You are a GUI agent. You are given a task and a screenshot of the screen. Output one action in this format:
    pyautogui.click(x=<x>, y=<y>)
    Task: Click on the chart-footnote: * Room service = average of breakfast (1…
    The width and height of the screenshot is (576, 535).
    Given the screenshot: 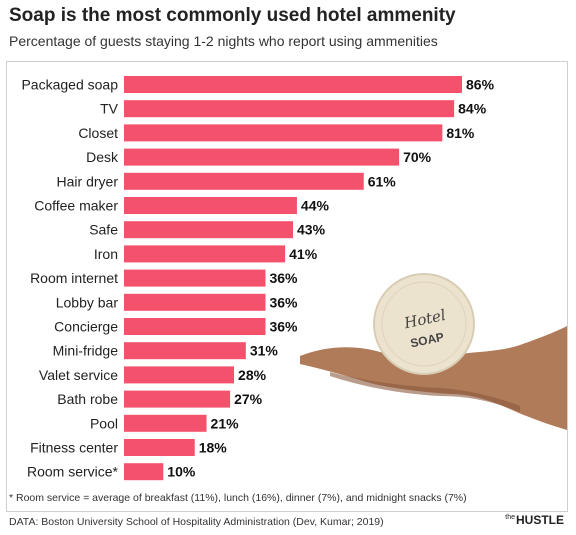 What is the action you would take?
    pyautogui.click(x=238, y=498)
    